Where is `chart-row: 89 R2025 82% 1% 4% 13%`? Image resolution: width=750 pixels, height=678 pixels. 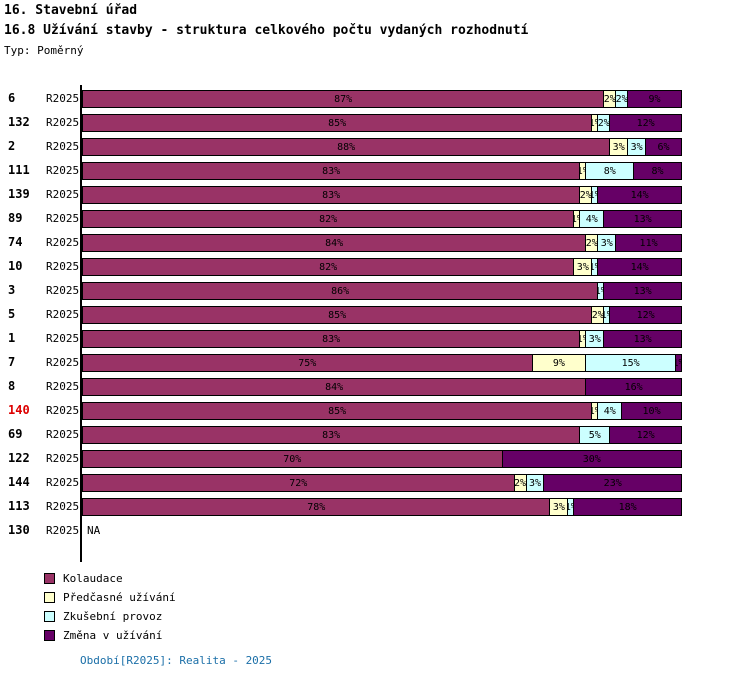 chart-row: 89 R2025 82% 1% 4% 13% is located at coordinates (375, 218).